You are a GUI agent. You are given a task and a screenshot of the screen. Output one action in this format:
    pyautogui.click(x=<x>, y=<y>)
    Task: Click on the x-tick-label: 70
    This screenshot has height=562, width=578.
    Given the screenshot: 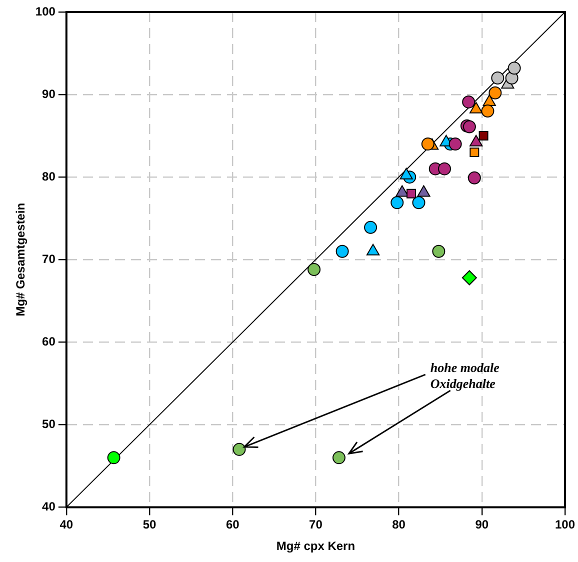 What is the action you would take?
    pyautogui.click(x=316, y=525)
    